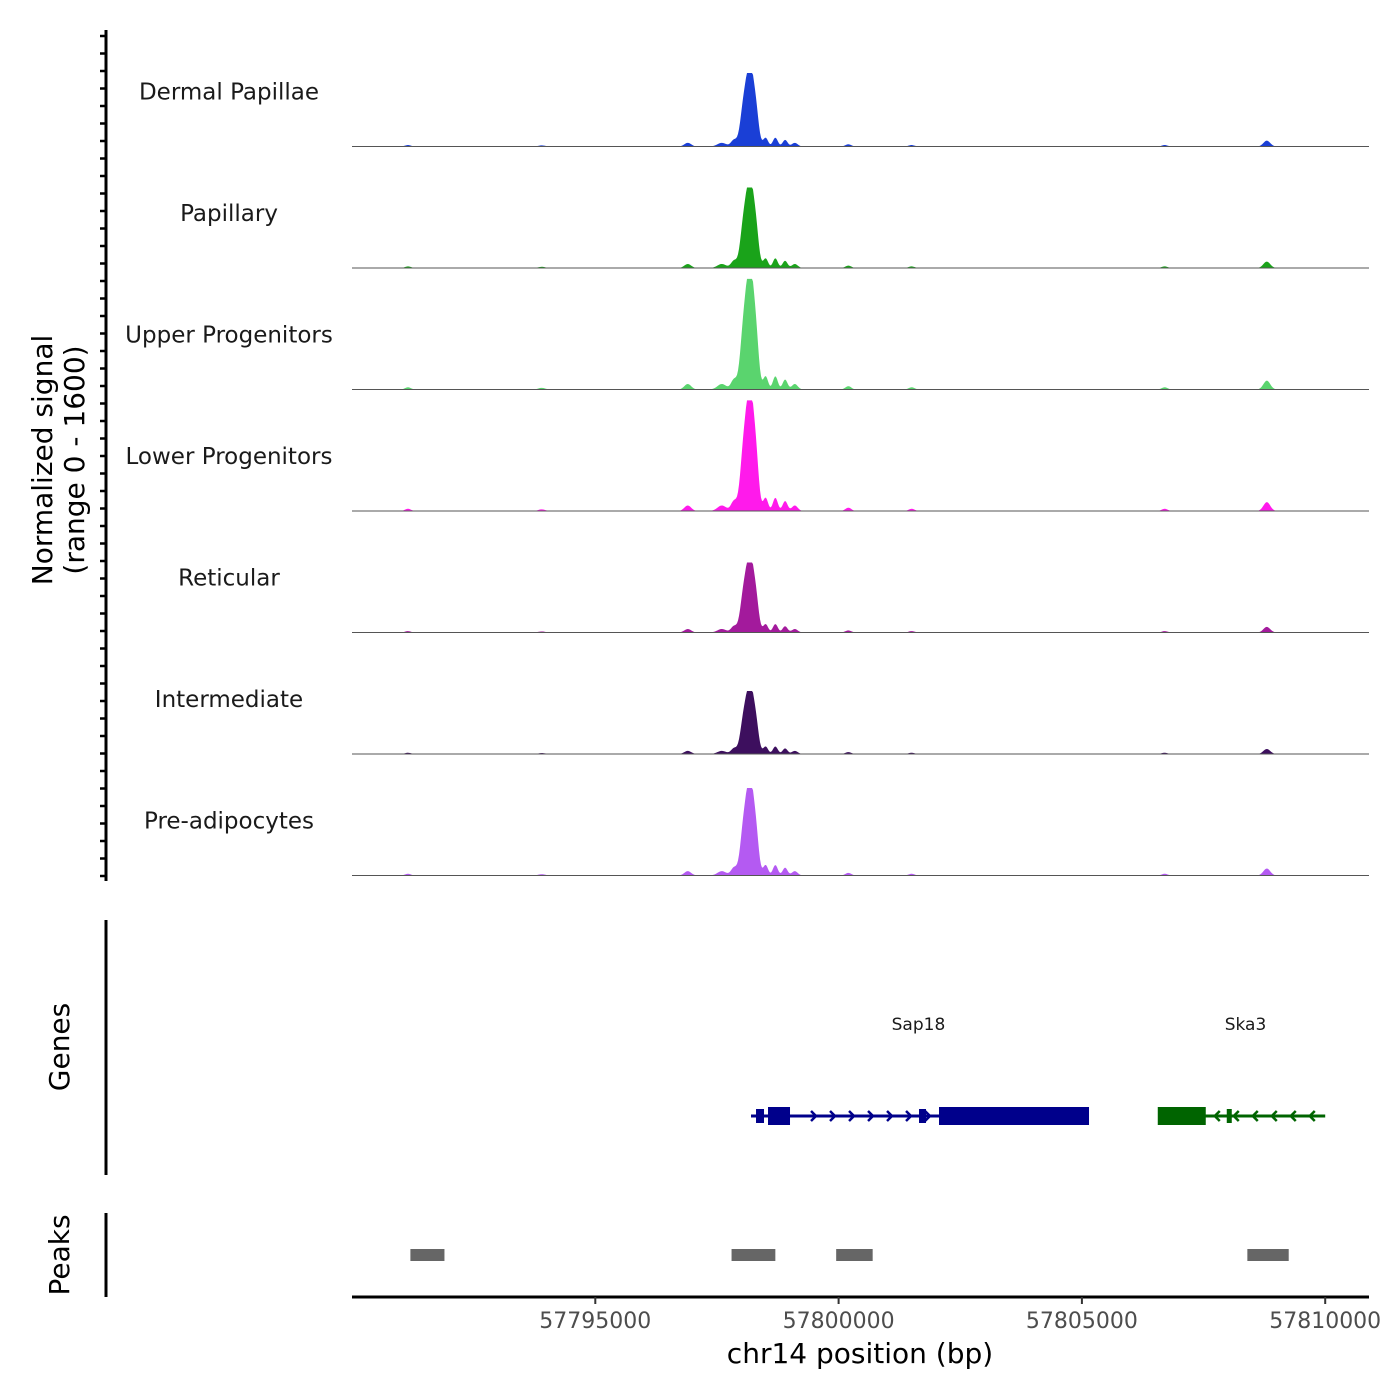 The width and height of the screenshot is (1400, 1400). I want to click on gene-sap18: Sap18, so click(920, 1070).